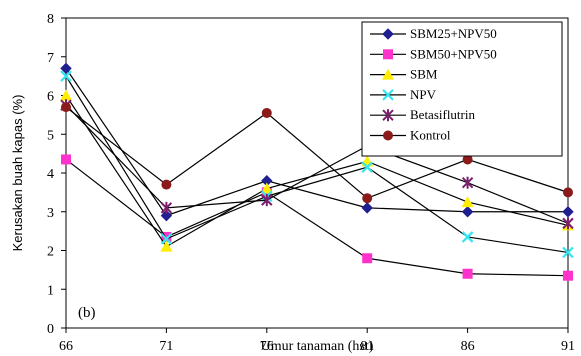  What do you see at coordinates (430, 135) in the screenshot?
I see `legend-label: Kontrol` at bounding box center [430, 135].